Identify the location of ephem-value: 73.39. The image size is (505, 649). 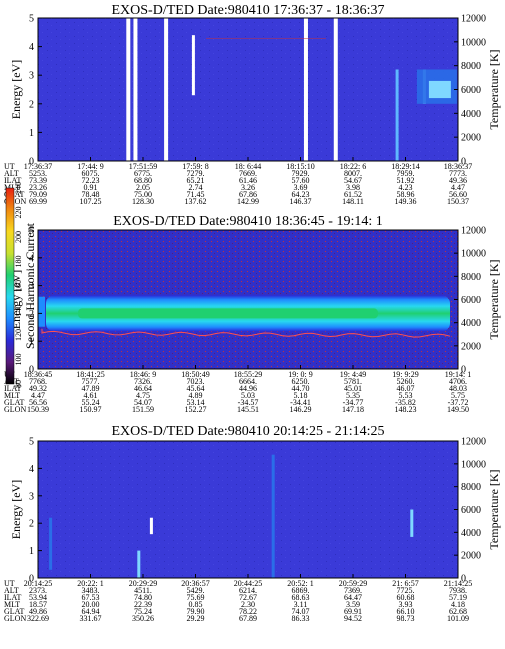
(38, 180).